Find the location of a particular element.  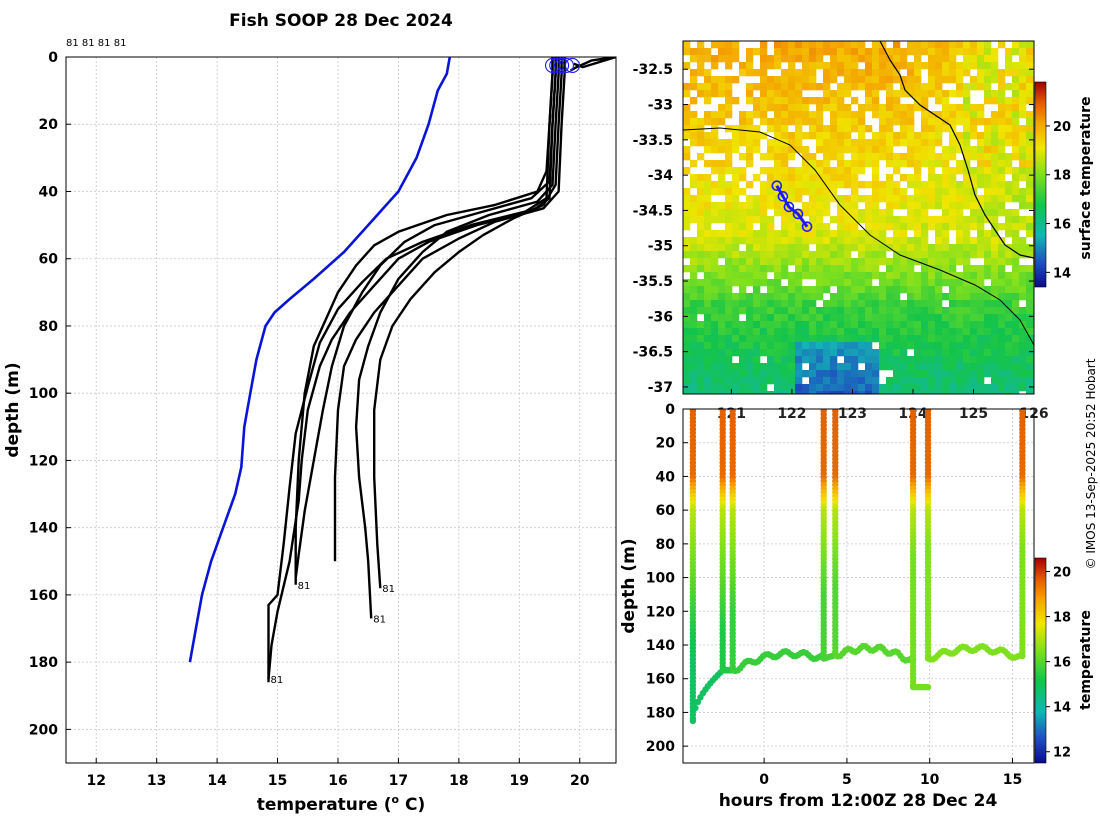

map-colorbar-tick-label: 18 is located at coordinates (1062, 176).